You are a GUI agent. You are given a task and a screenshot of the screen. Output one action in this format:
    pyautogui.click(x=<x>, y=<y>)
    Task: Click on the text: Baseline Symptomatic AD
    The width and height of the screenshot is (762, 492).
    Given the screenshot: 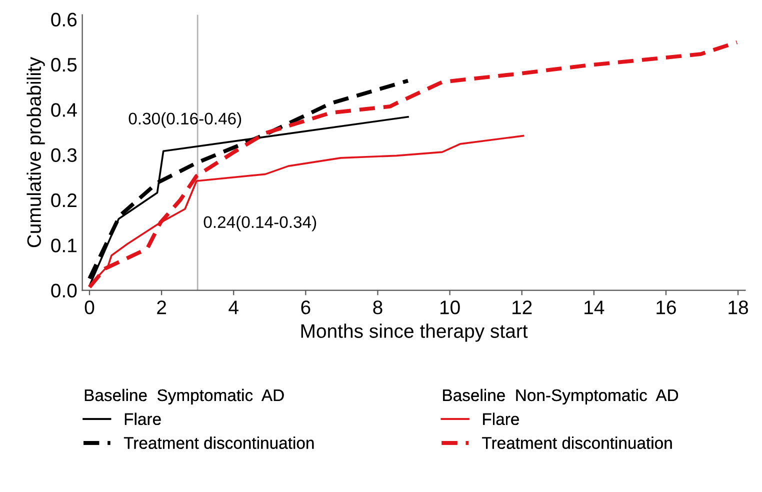 What is the action you would take?
    pyautogui.click(x=184, y=396)
    